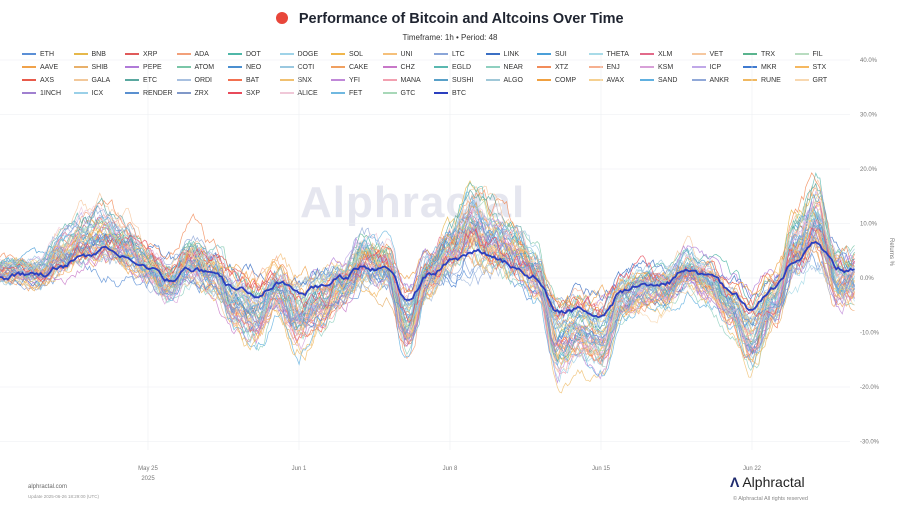 The height and width of the screenshot is (506, 900). I want to click on legend-item-etc: ETC, so click(141, 81).